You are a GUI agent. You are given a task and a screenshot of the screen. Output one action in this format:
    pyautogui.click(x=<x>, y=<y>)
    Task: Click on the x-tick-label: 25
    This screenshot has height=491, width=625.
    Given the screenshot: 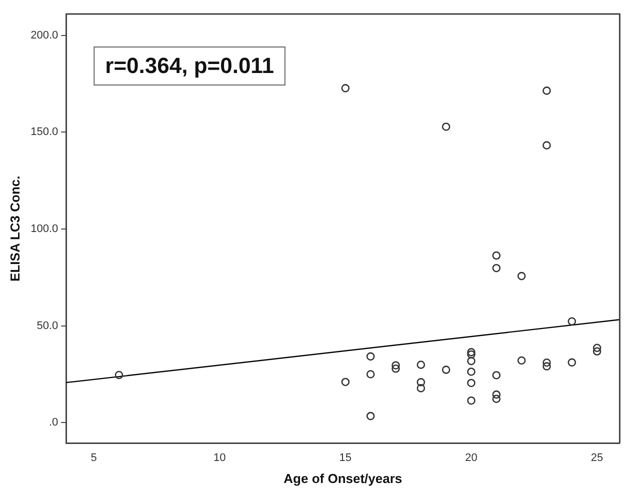 What is the action you would take?
    pyautogui.click(x=597, y=458)
    